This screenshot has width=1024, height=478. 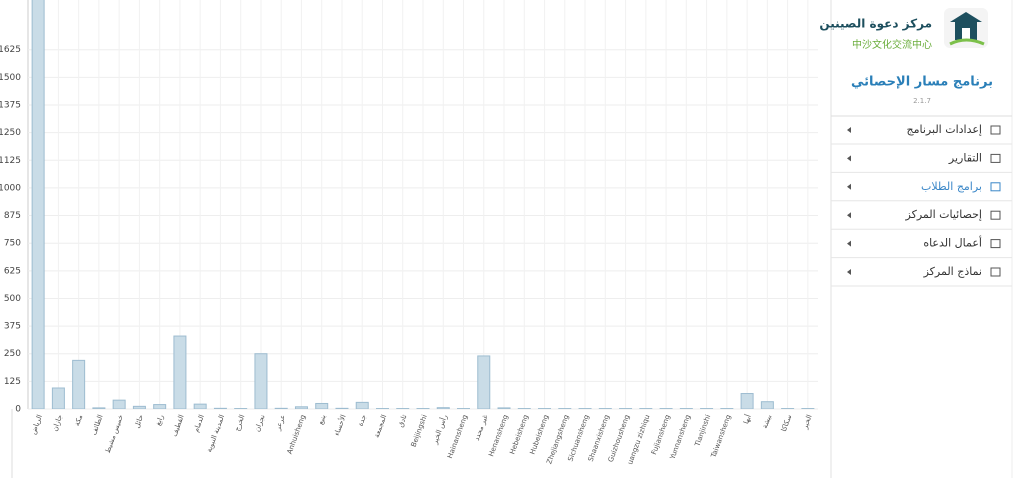 What do you see at coordinates (199, 424) in the screenshot?
I see `x-tick-label: الدمام` at bounding box center [199, 424].